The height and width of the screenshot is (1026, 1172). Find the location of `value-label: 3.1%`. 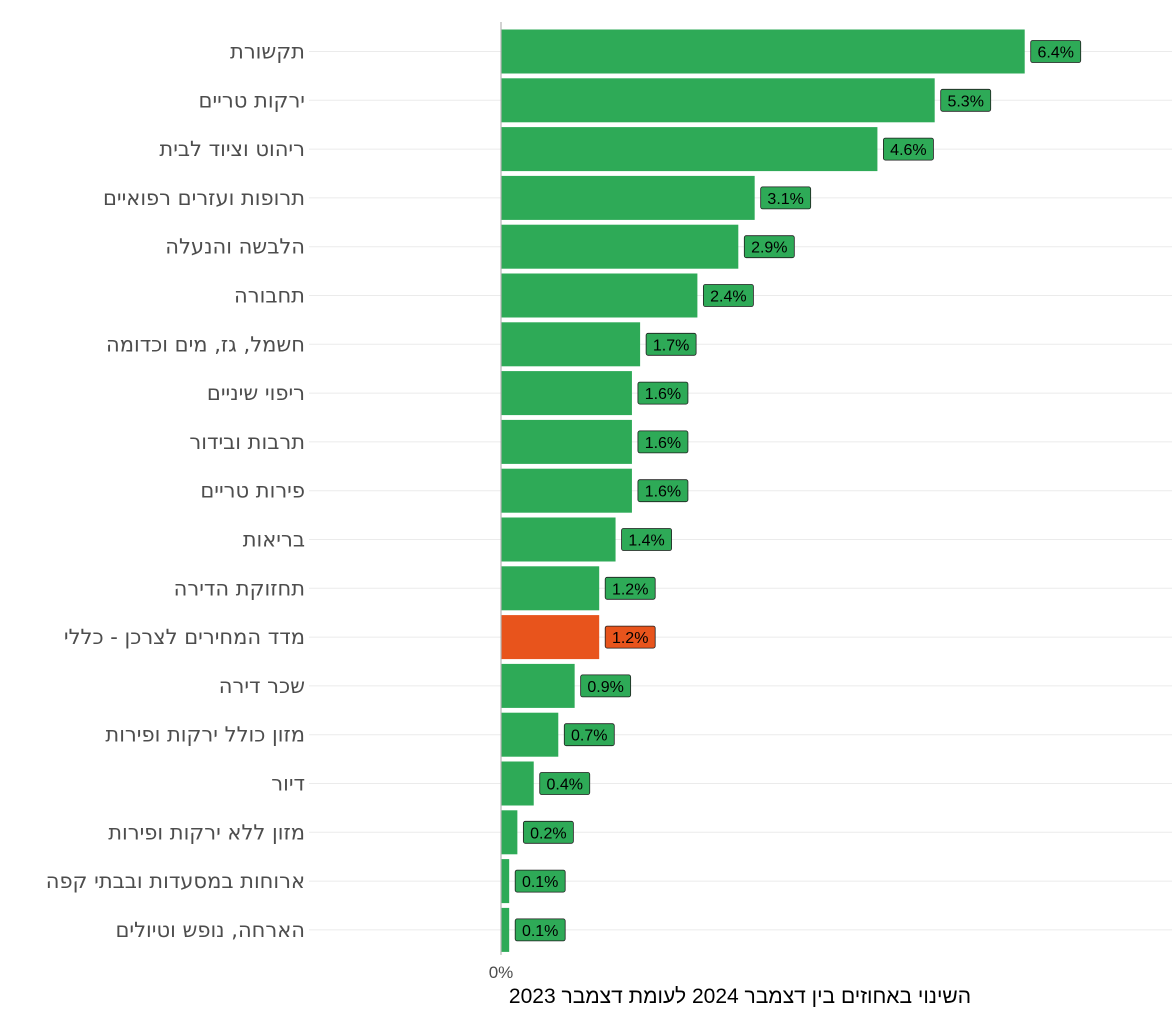

value-label: 3.1% is located at coordinates (785, 199).